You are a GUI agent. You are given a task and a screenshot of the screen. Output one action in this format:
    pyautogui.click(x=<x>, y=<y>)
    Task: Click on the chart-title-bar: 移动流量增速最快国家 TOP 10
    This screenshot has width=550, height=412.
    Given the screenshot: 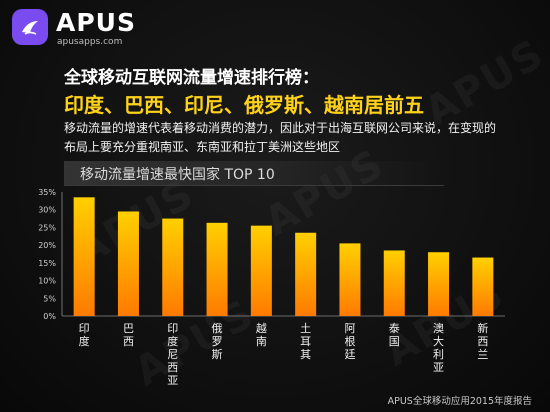 What is the action you would take?
    pyautogui.click(x=254, y=173)
    